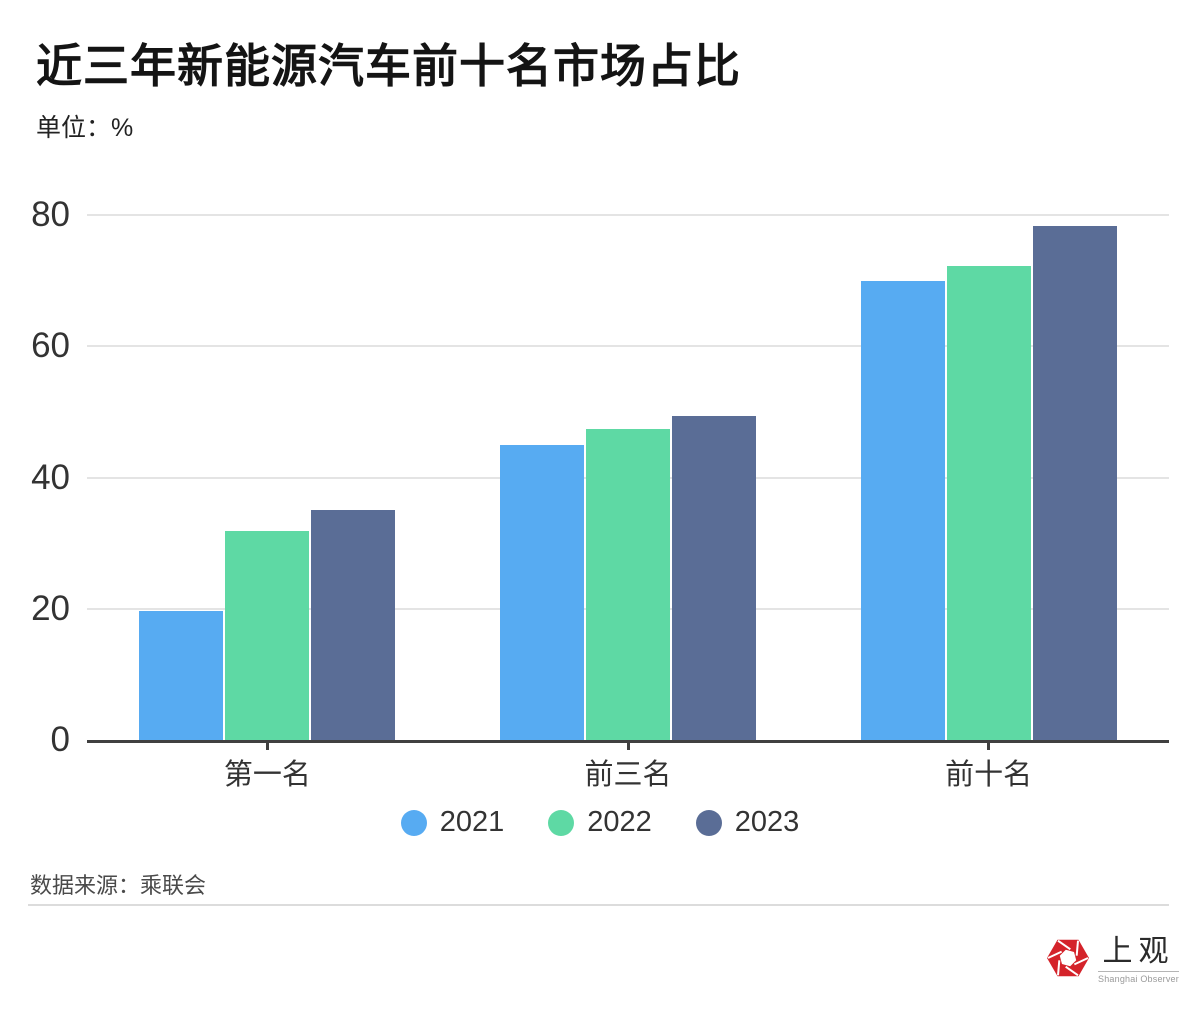 The image size is (1200, 1020). I want to click on shanghai-observer-logo: 上观 Shanghai Observer, so click(1112, 960).